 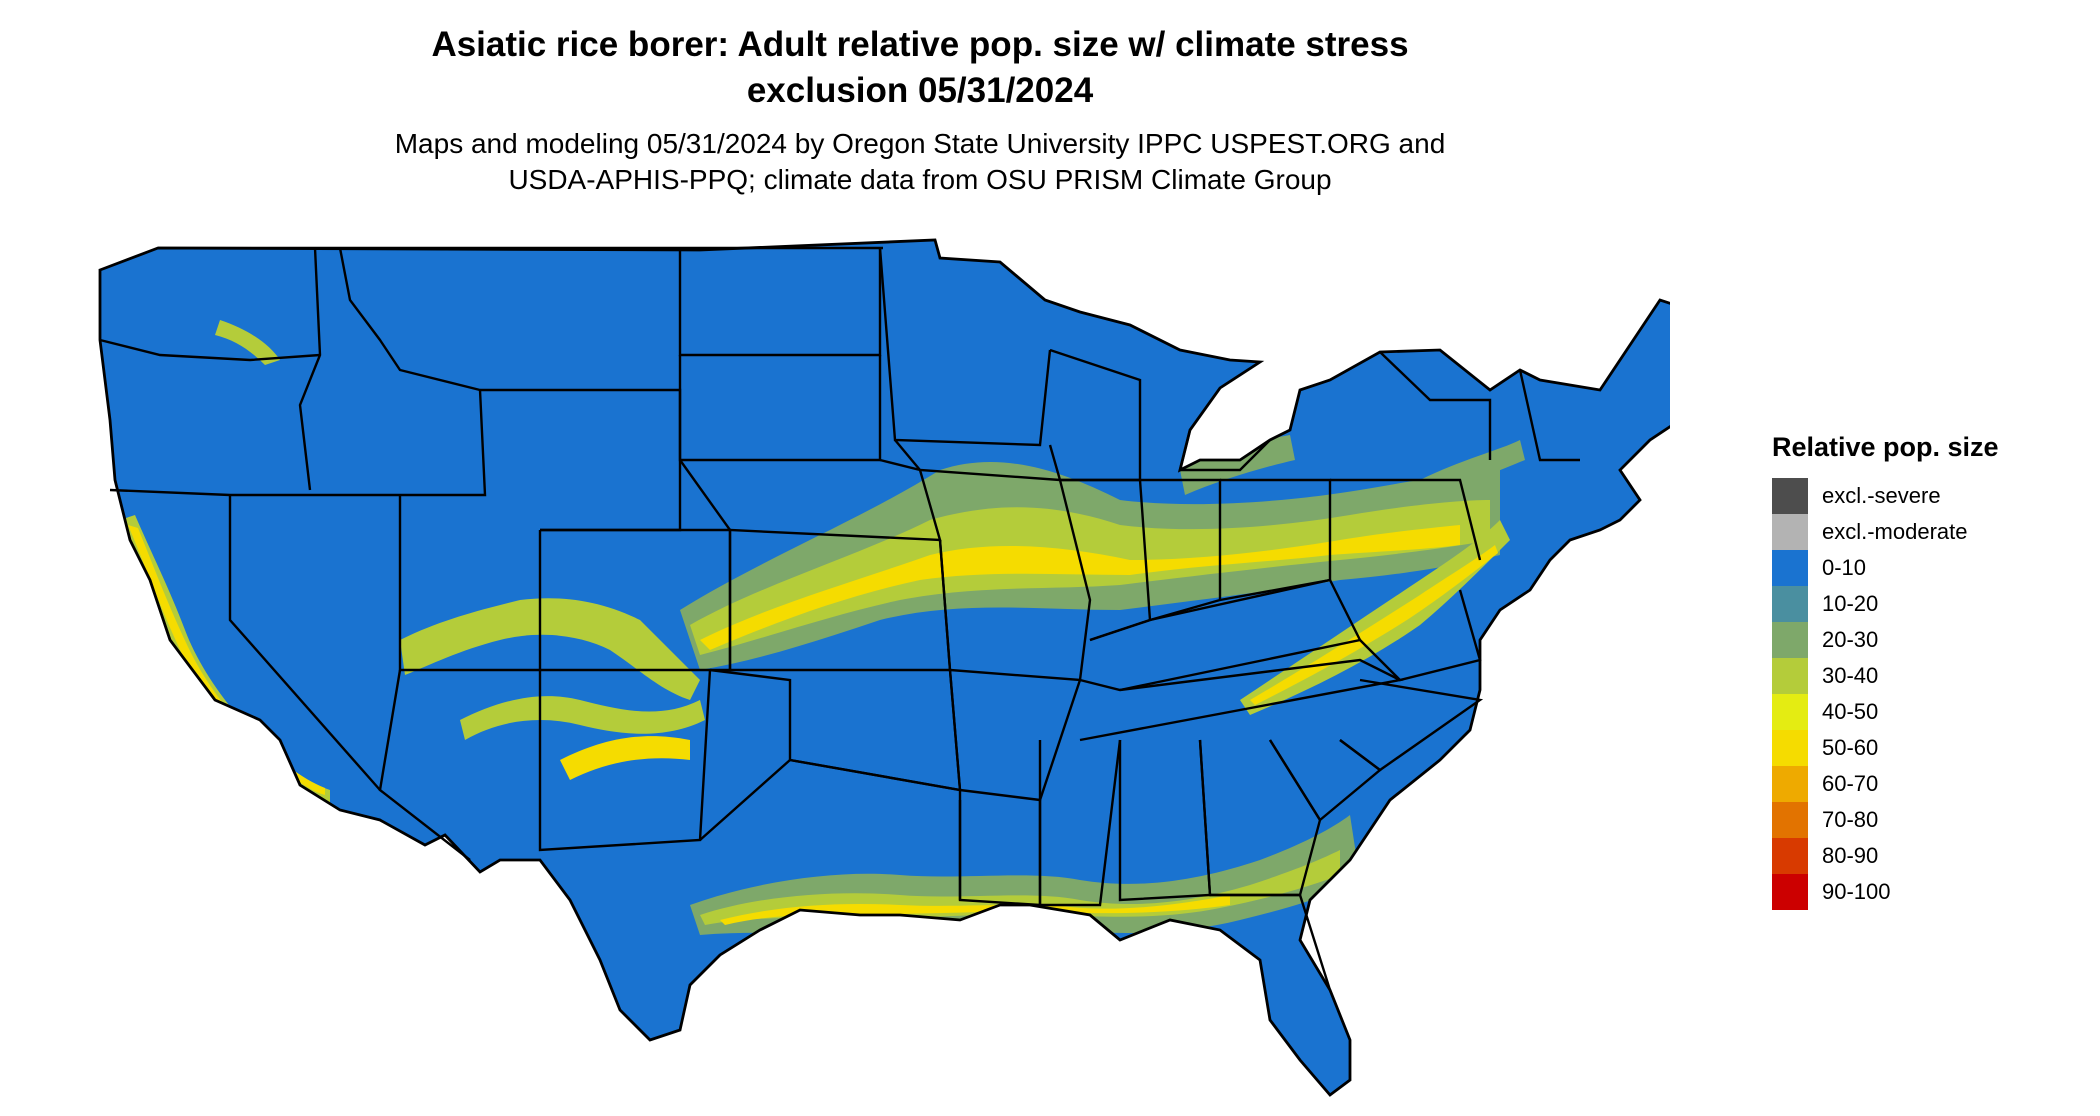 What do you see at coordinates (1922, 856) in the screenshot?
I see `legend-item: 80-90` at bounding box center [1922, 856].